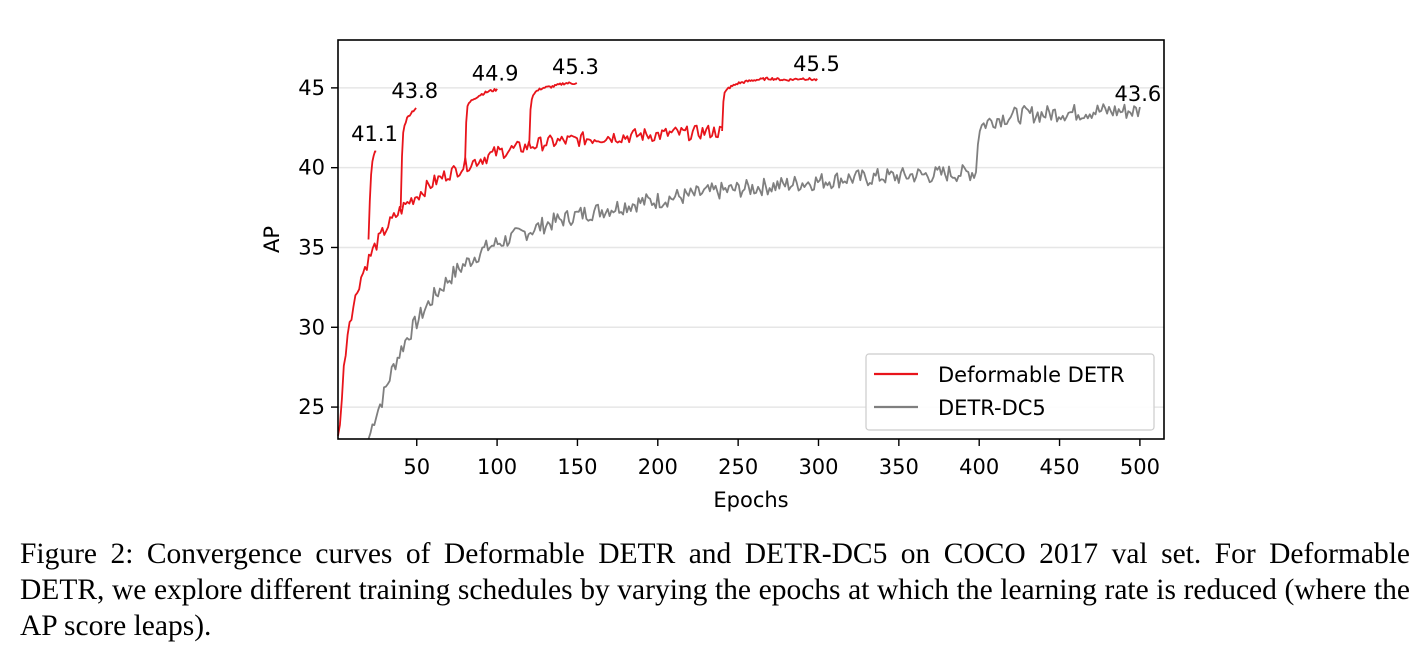 This screenshot has width=1428, height=666. What do you see at coordinates (818, 467) in the screenshot?
I see `x-tick-label: 300` at bounding box center [818, 467].